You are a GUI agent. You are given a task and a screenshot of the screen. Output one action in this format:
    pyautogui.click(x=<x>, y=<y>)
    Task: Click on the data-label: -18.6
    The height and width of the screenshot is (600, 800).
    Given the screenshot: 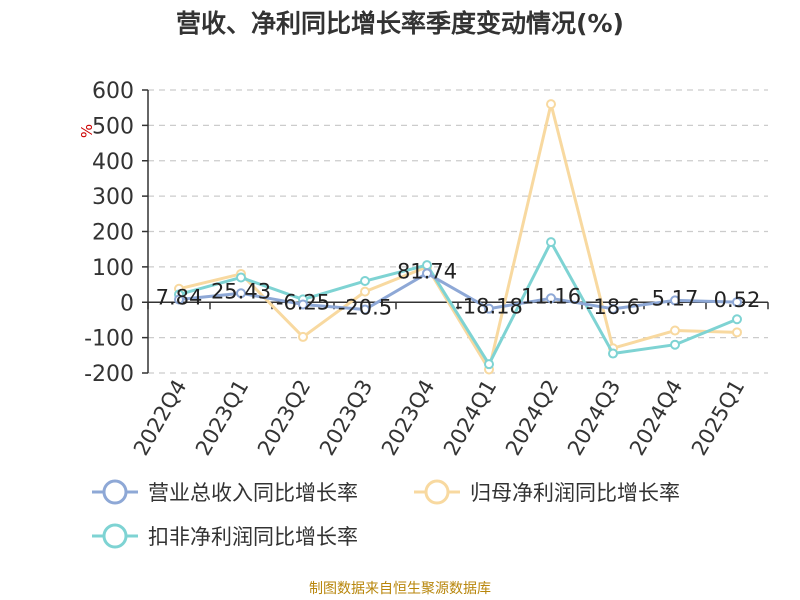 What is the action you would take?
    pyautogui.click(x=613, y=307)
    